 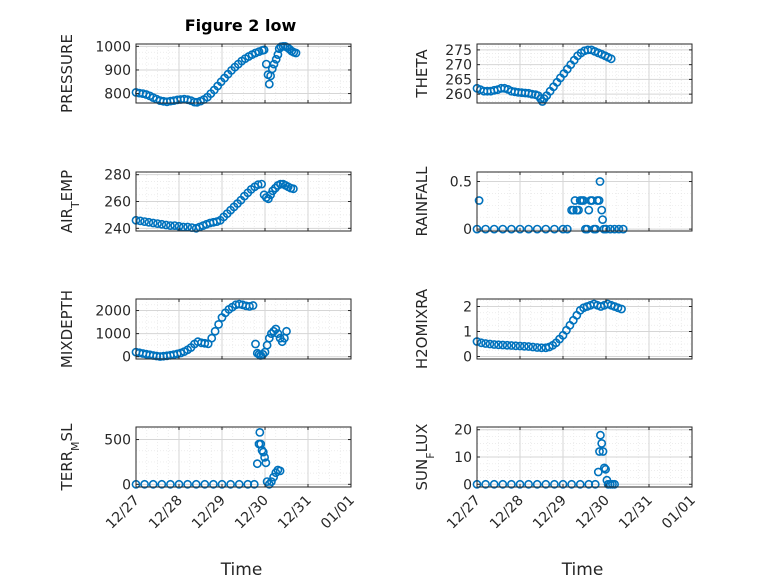 I want to click on y-tick-label: 240, so click(x=117, y=229).